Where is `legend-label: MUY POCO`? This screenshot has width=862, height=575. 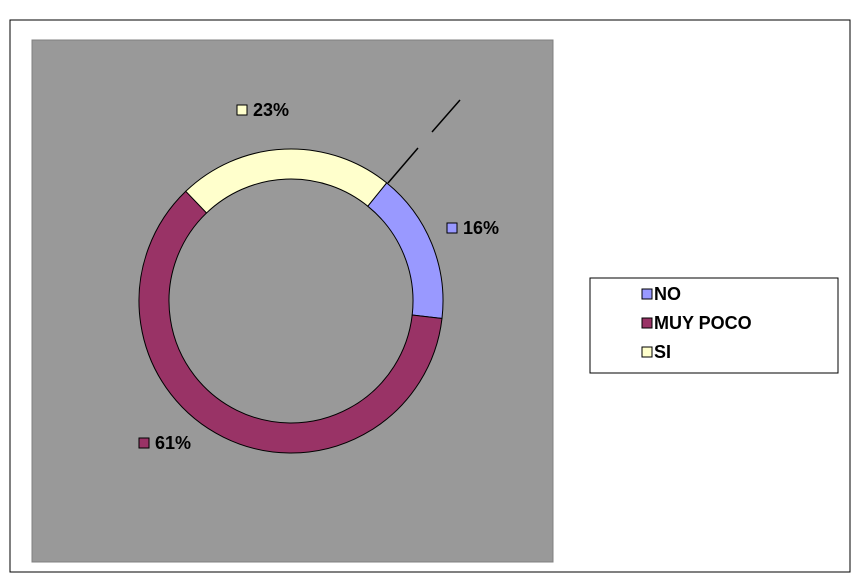
legend-label: MUY POCO is located at coordinates (703, 323).